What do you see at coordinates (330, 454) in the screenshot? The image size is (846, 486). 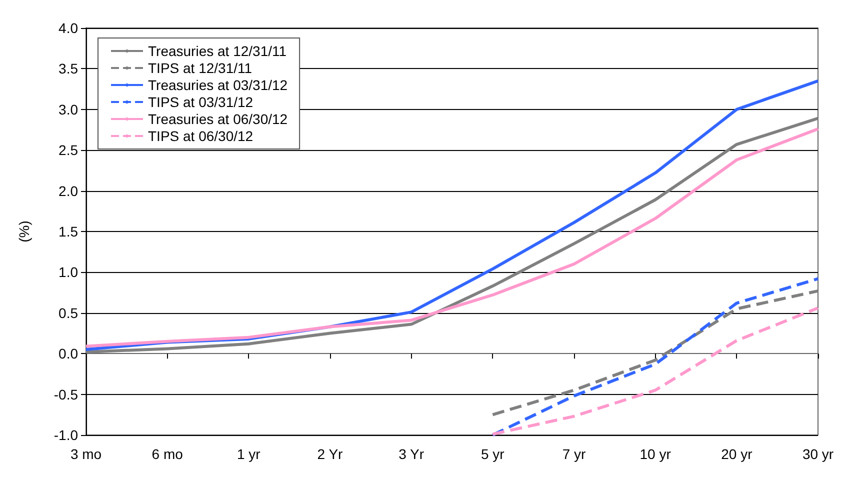 I see `x-tick-label: 2 Yr` at bounding box center [330, 454].